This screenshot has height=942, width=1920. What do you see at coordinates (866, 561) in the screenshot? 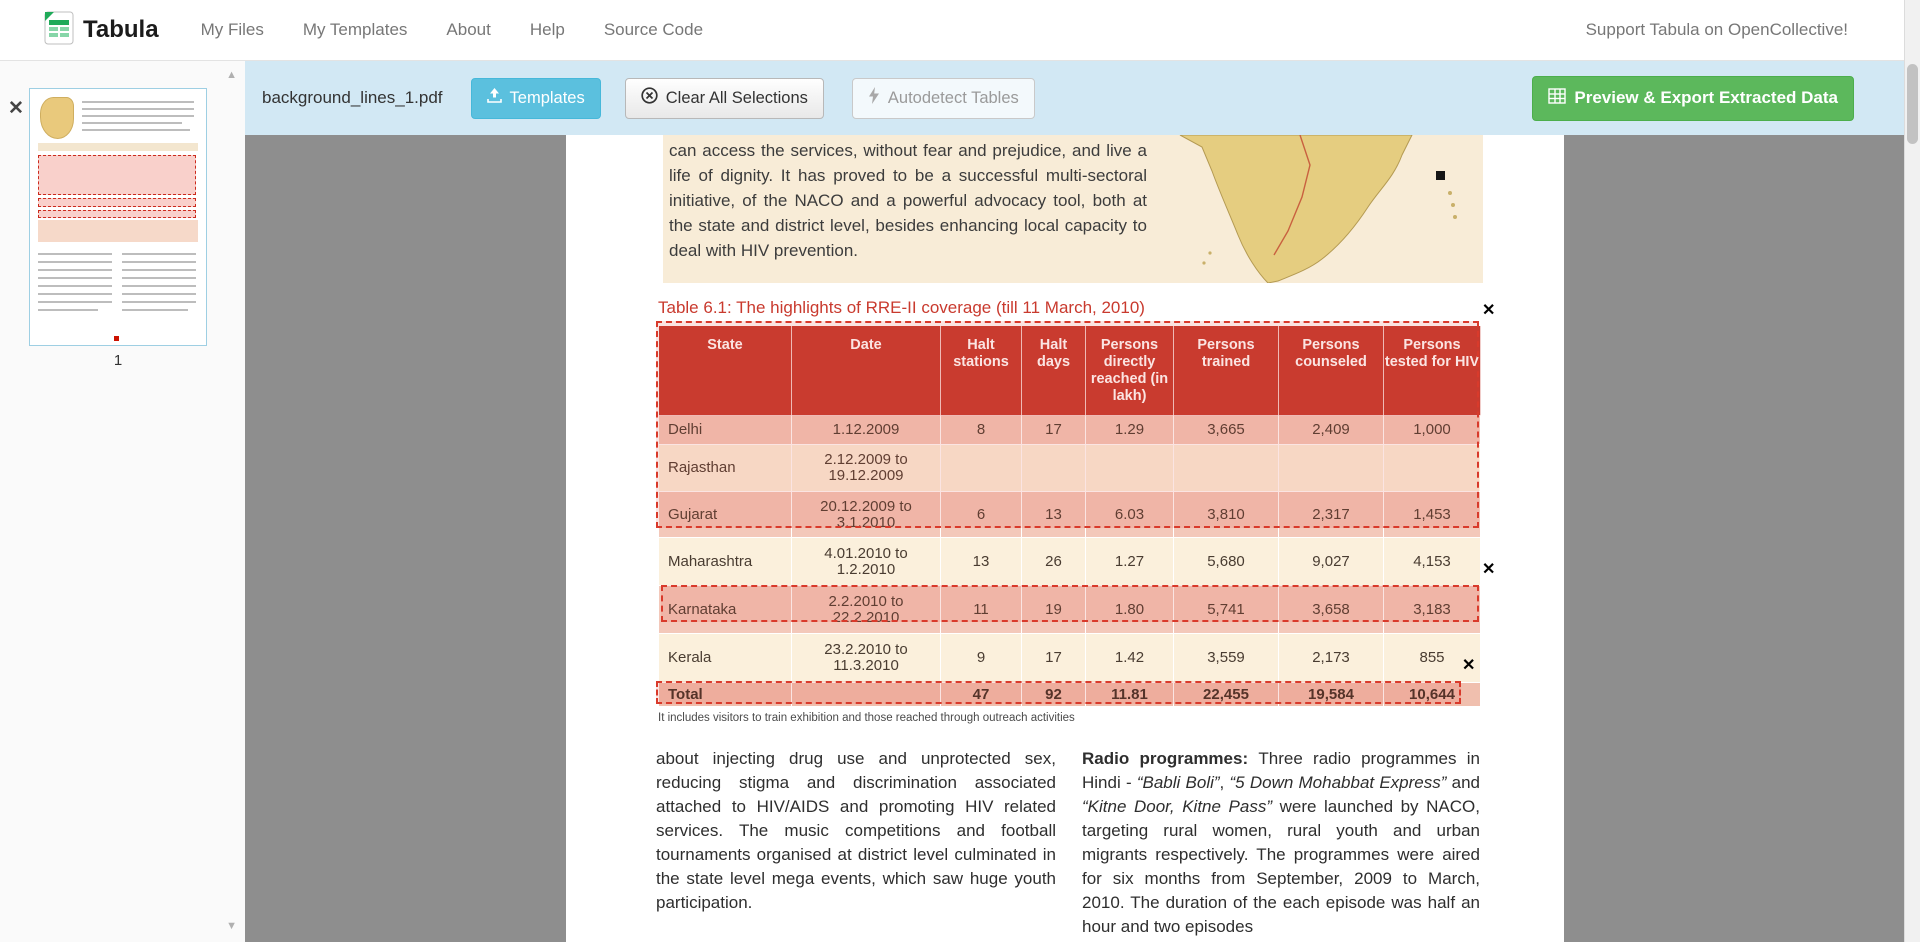
I see `table-cell: 4.01.2010 to 1.2.2010` at bounding box center [866, 561].